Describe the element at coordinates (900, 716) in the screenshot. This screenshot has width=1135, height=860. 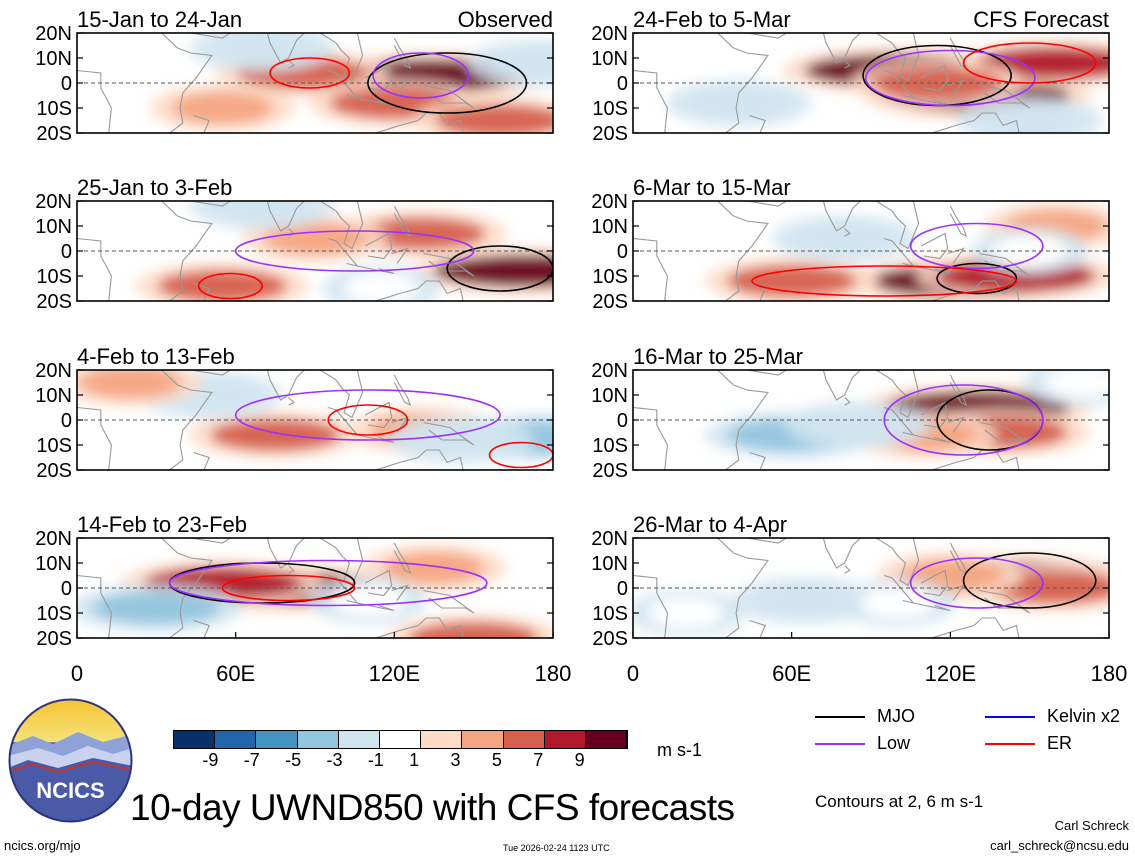
I see `legend-item: MJO` at that location.